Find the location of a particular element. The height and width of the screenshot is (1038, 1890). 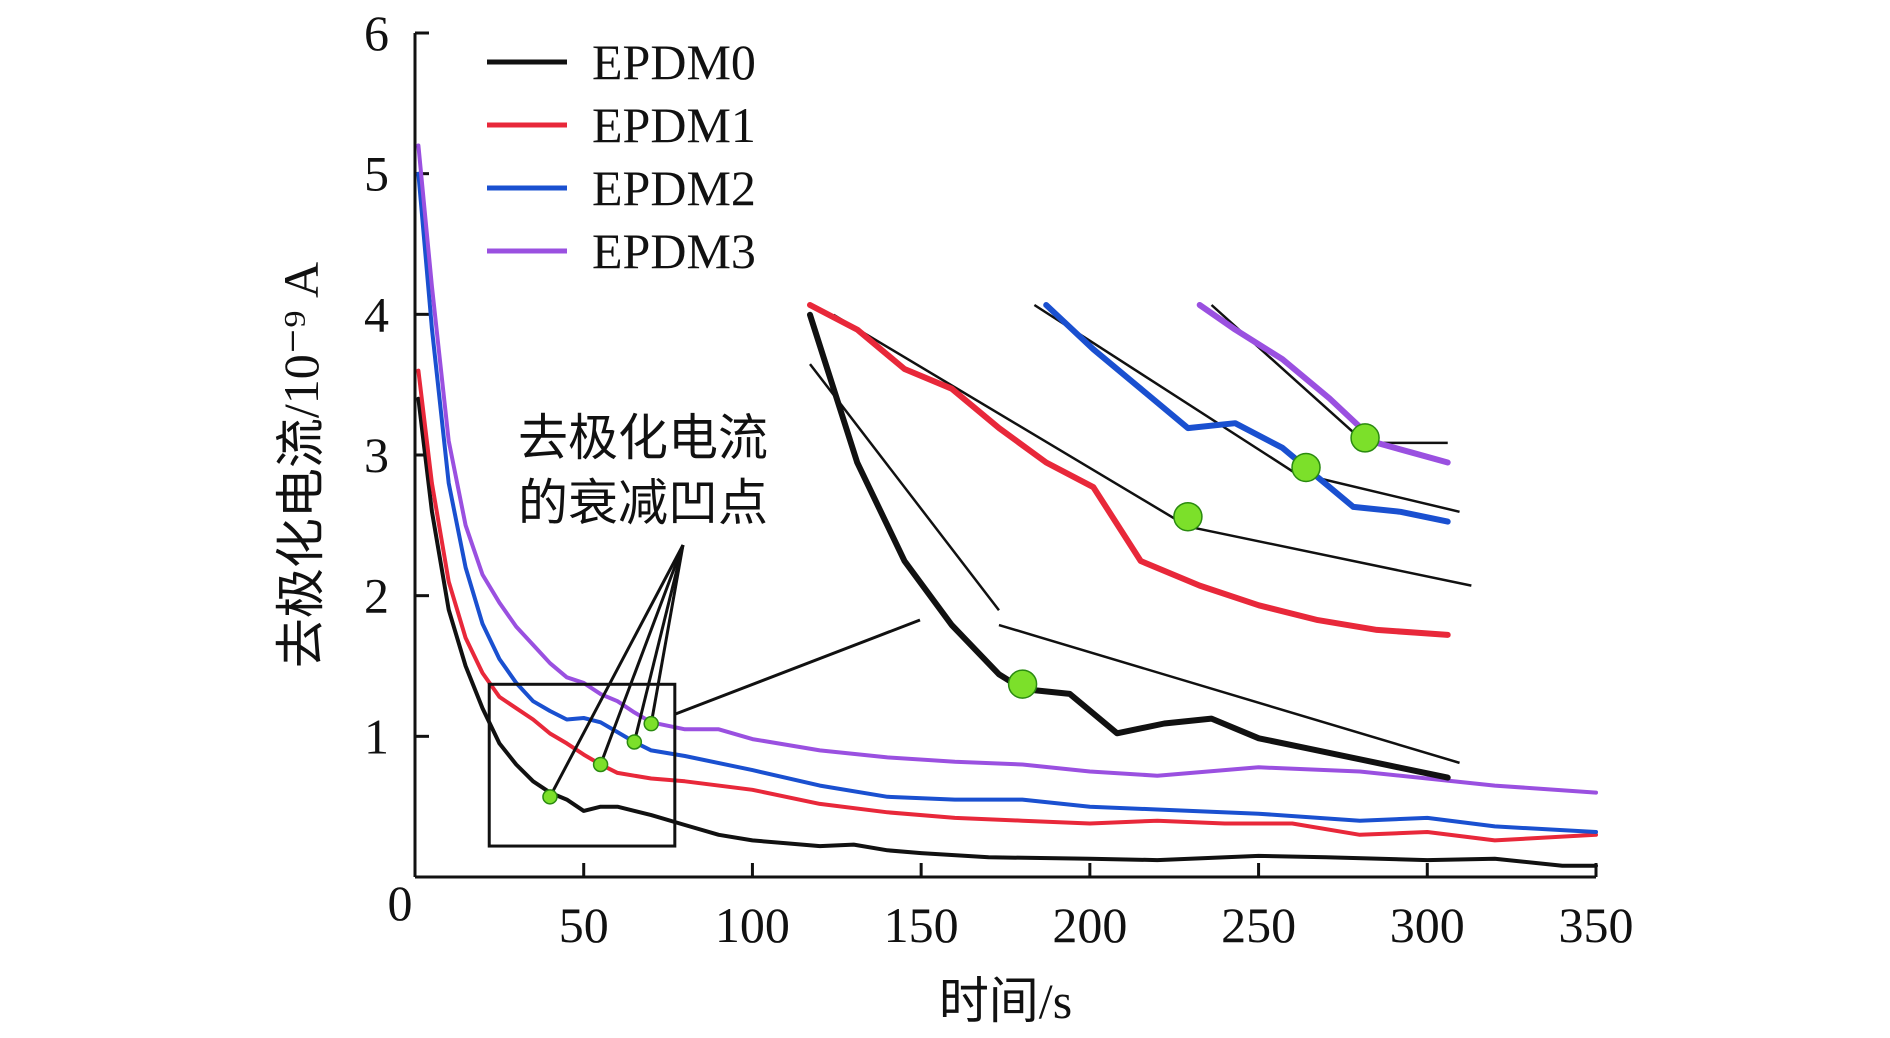

x-tick-label-300: 300 is located at coordinates (1427, 925).